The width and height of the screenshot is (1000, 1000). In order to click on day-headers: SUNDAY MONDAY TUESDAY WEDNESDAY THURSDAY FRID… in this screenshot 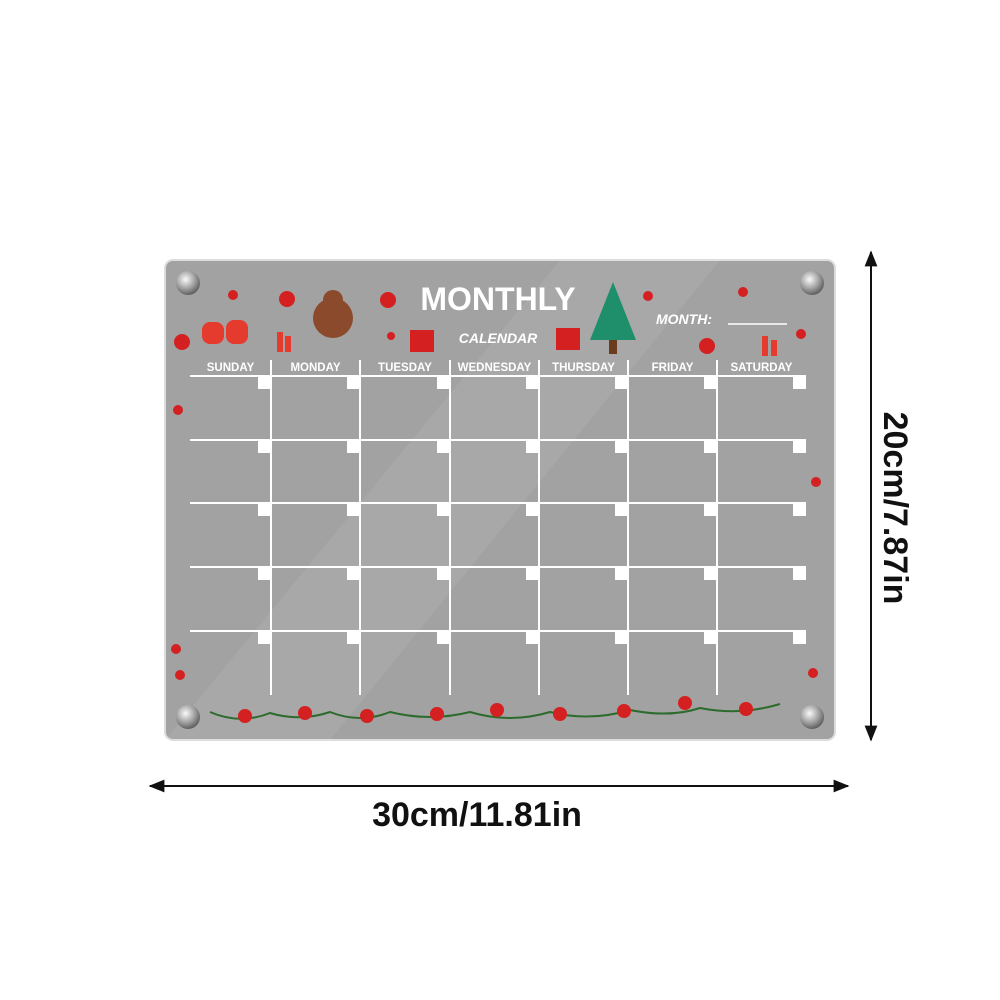, I will do `click(500, 368)`.